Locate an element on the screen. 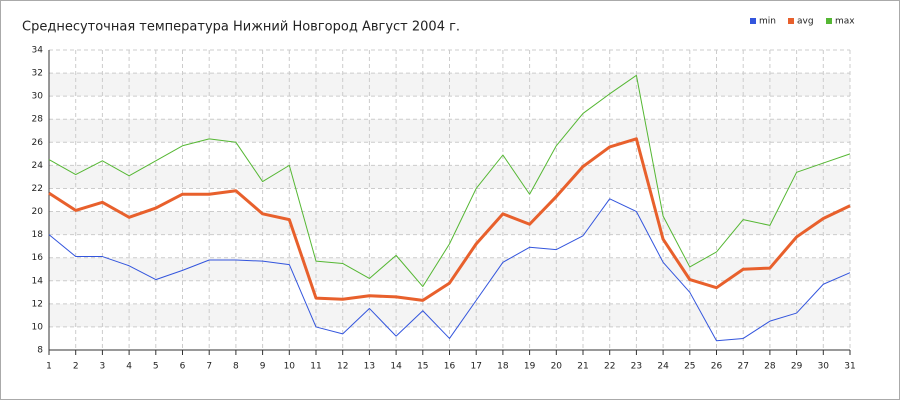  legend-label: avg is located at coordinates (805, 22).